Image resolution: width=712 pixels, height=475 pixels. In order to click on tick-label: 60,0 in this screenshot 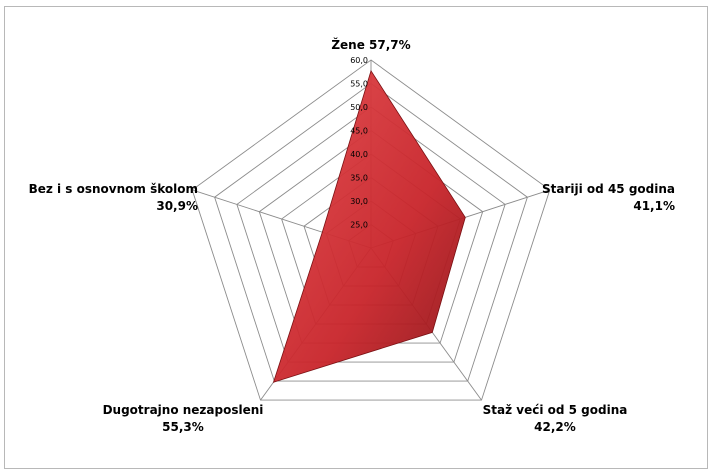, I will do `click(359, 60)`.